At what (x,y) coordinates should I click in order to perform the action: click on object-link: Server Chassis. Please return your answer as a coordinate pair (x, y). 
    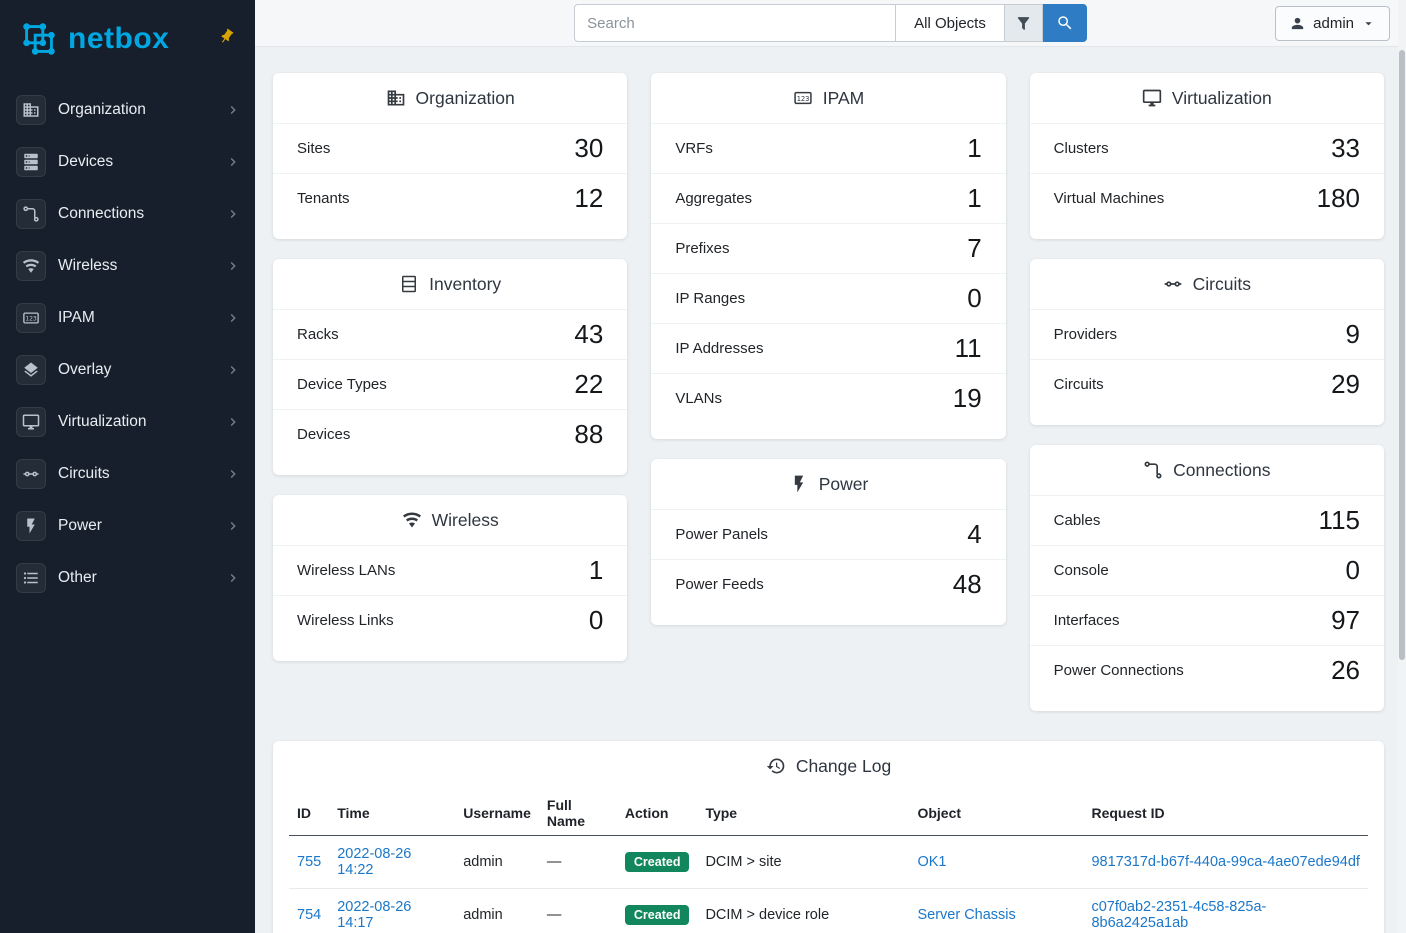
    Looking at the image, I should click on (966, 915).